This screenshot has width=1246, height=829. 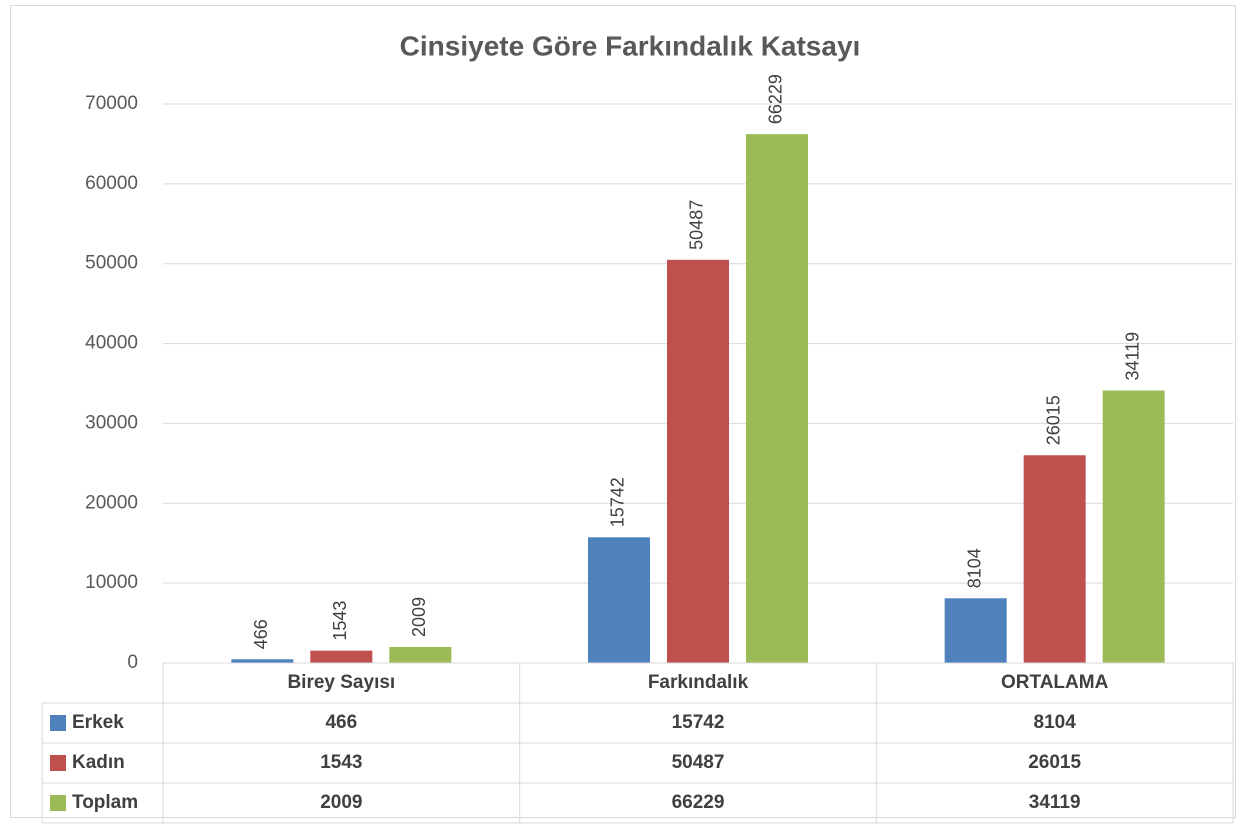 I want to click on data-label: 1543, so click(x=340, y=621).